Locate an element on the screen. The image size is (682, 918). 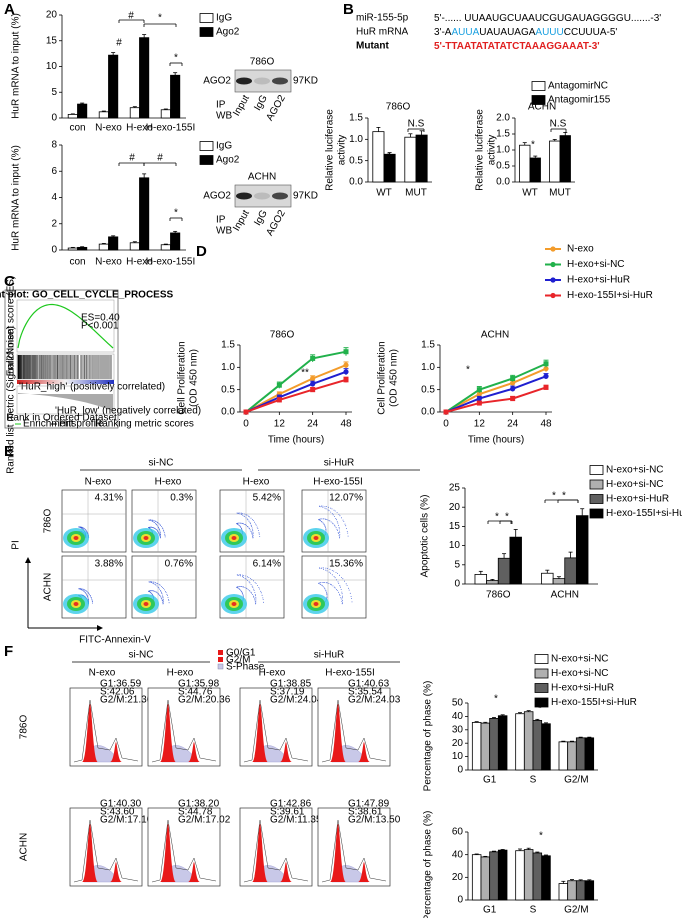
cycle-stat: S:39.61 is located at coordinates (287, 812).